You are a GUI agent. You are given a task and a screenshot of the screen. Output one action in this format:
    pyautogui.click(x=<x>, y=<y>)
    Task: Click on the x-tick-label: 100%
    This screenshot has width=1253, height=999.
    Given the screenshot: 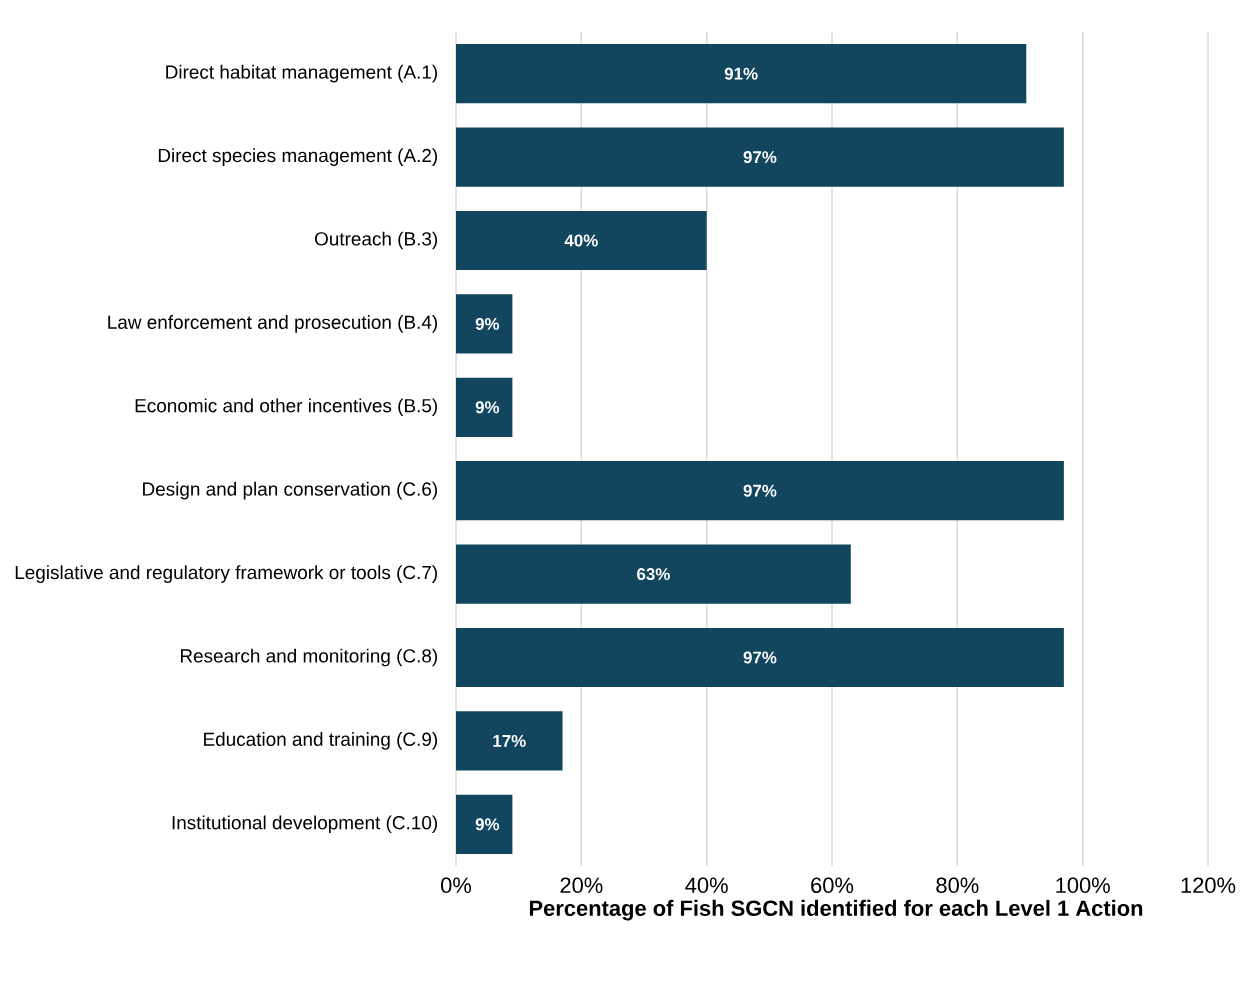 What is the action you would take?
    pyautogui.click(x=1083, y=885)
    